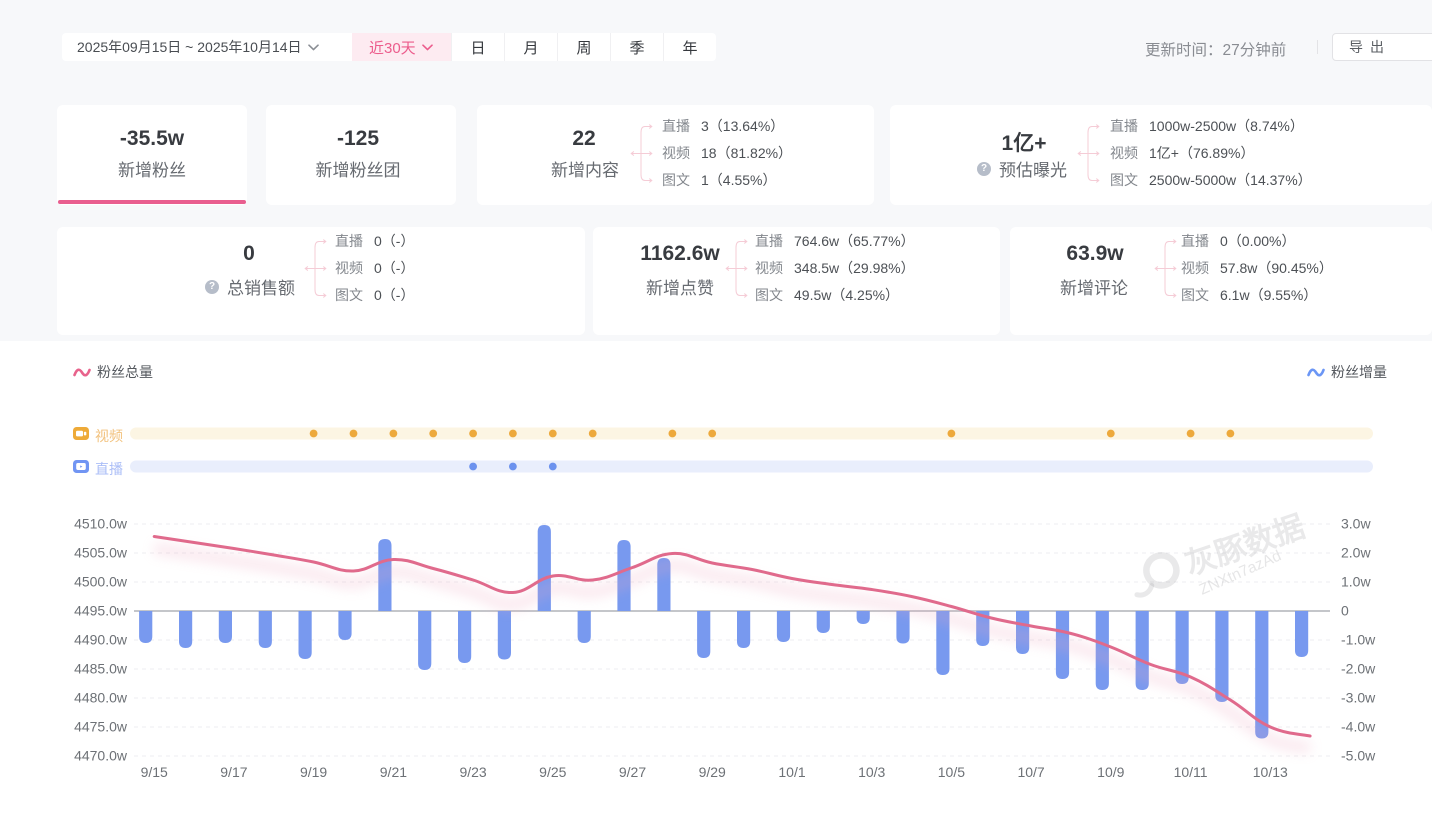 This screenshot has height=832, width=1432. What do you see at coordinates (154, 772) in the screenshot?
I see `svg-text: 9/15` at bounding box center [154, 772].